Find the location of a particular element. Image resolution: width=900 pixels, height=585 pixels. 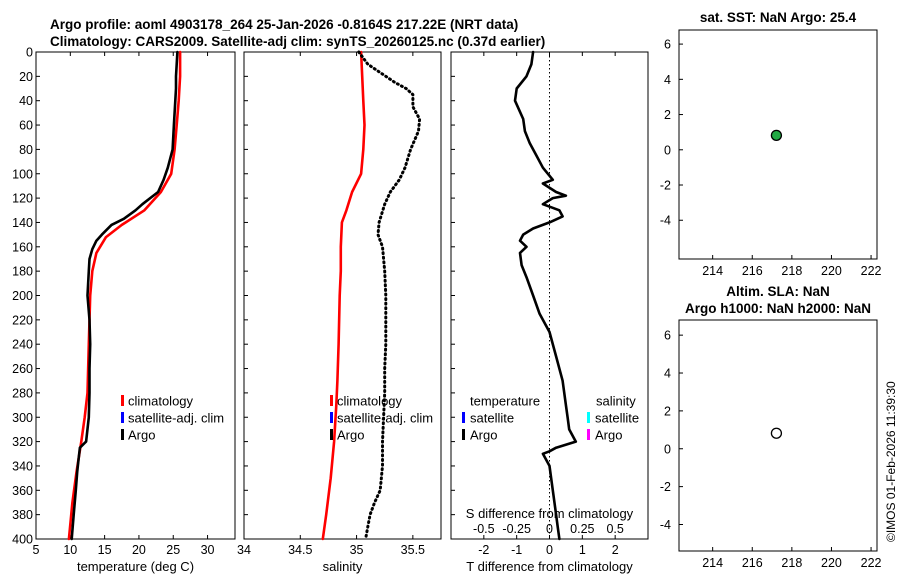

sst-ytick-label: 2 is located at coordinates (667, 115).